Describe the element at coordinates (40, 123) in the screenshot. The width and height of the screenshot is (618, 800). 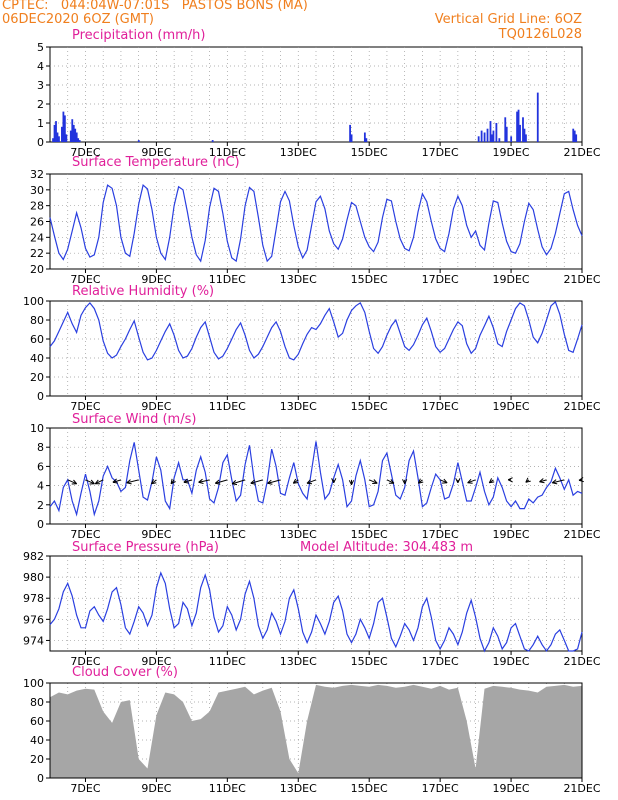
I see `precip-ytick-label: 1` at that location.